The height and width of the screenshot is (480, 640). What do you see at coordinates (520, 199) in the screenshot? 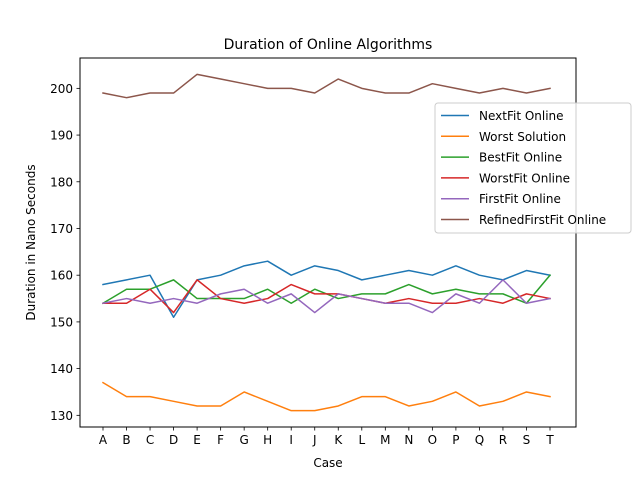
I see `legend-label-firstfit-online: FirstFit Online` at bounding box center [520, 199].